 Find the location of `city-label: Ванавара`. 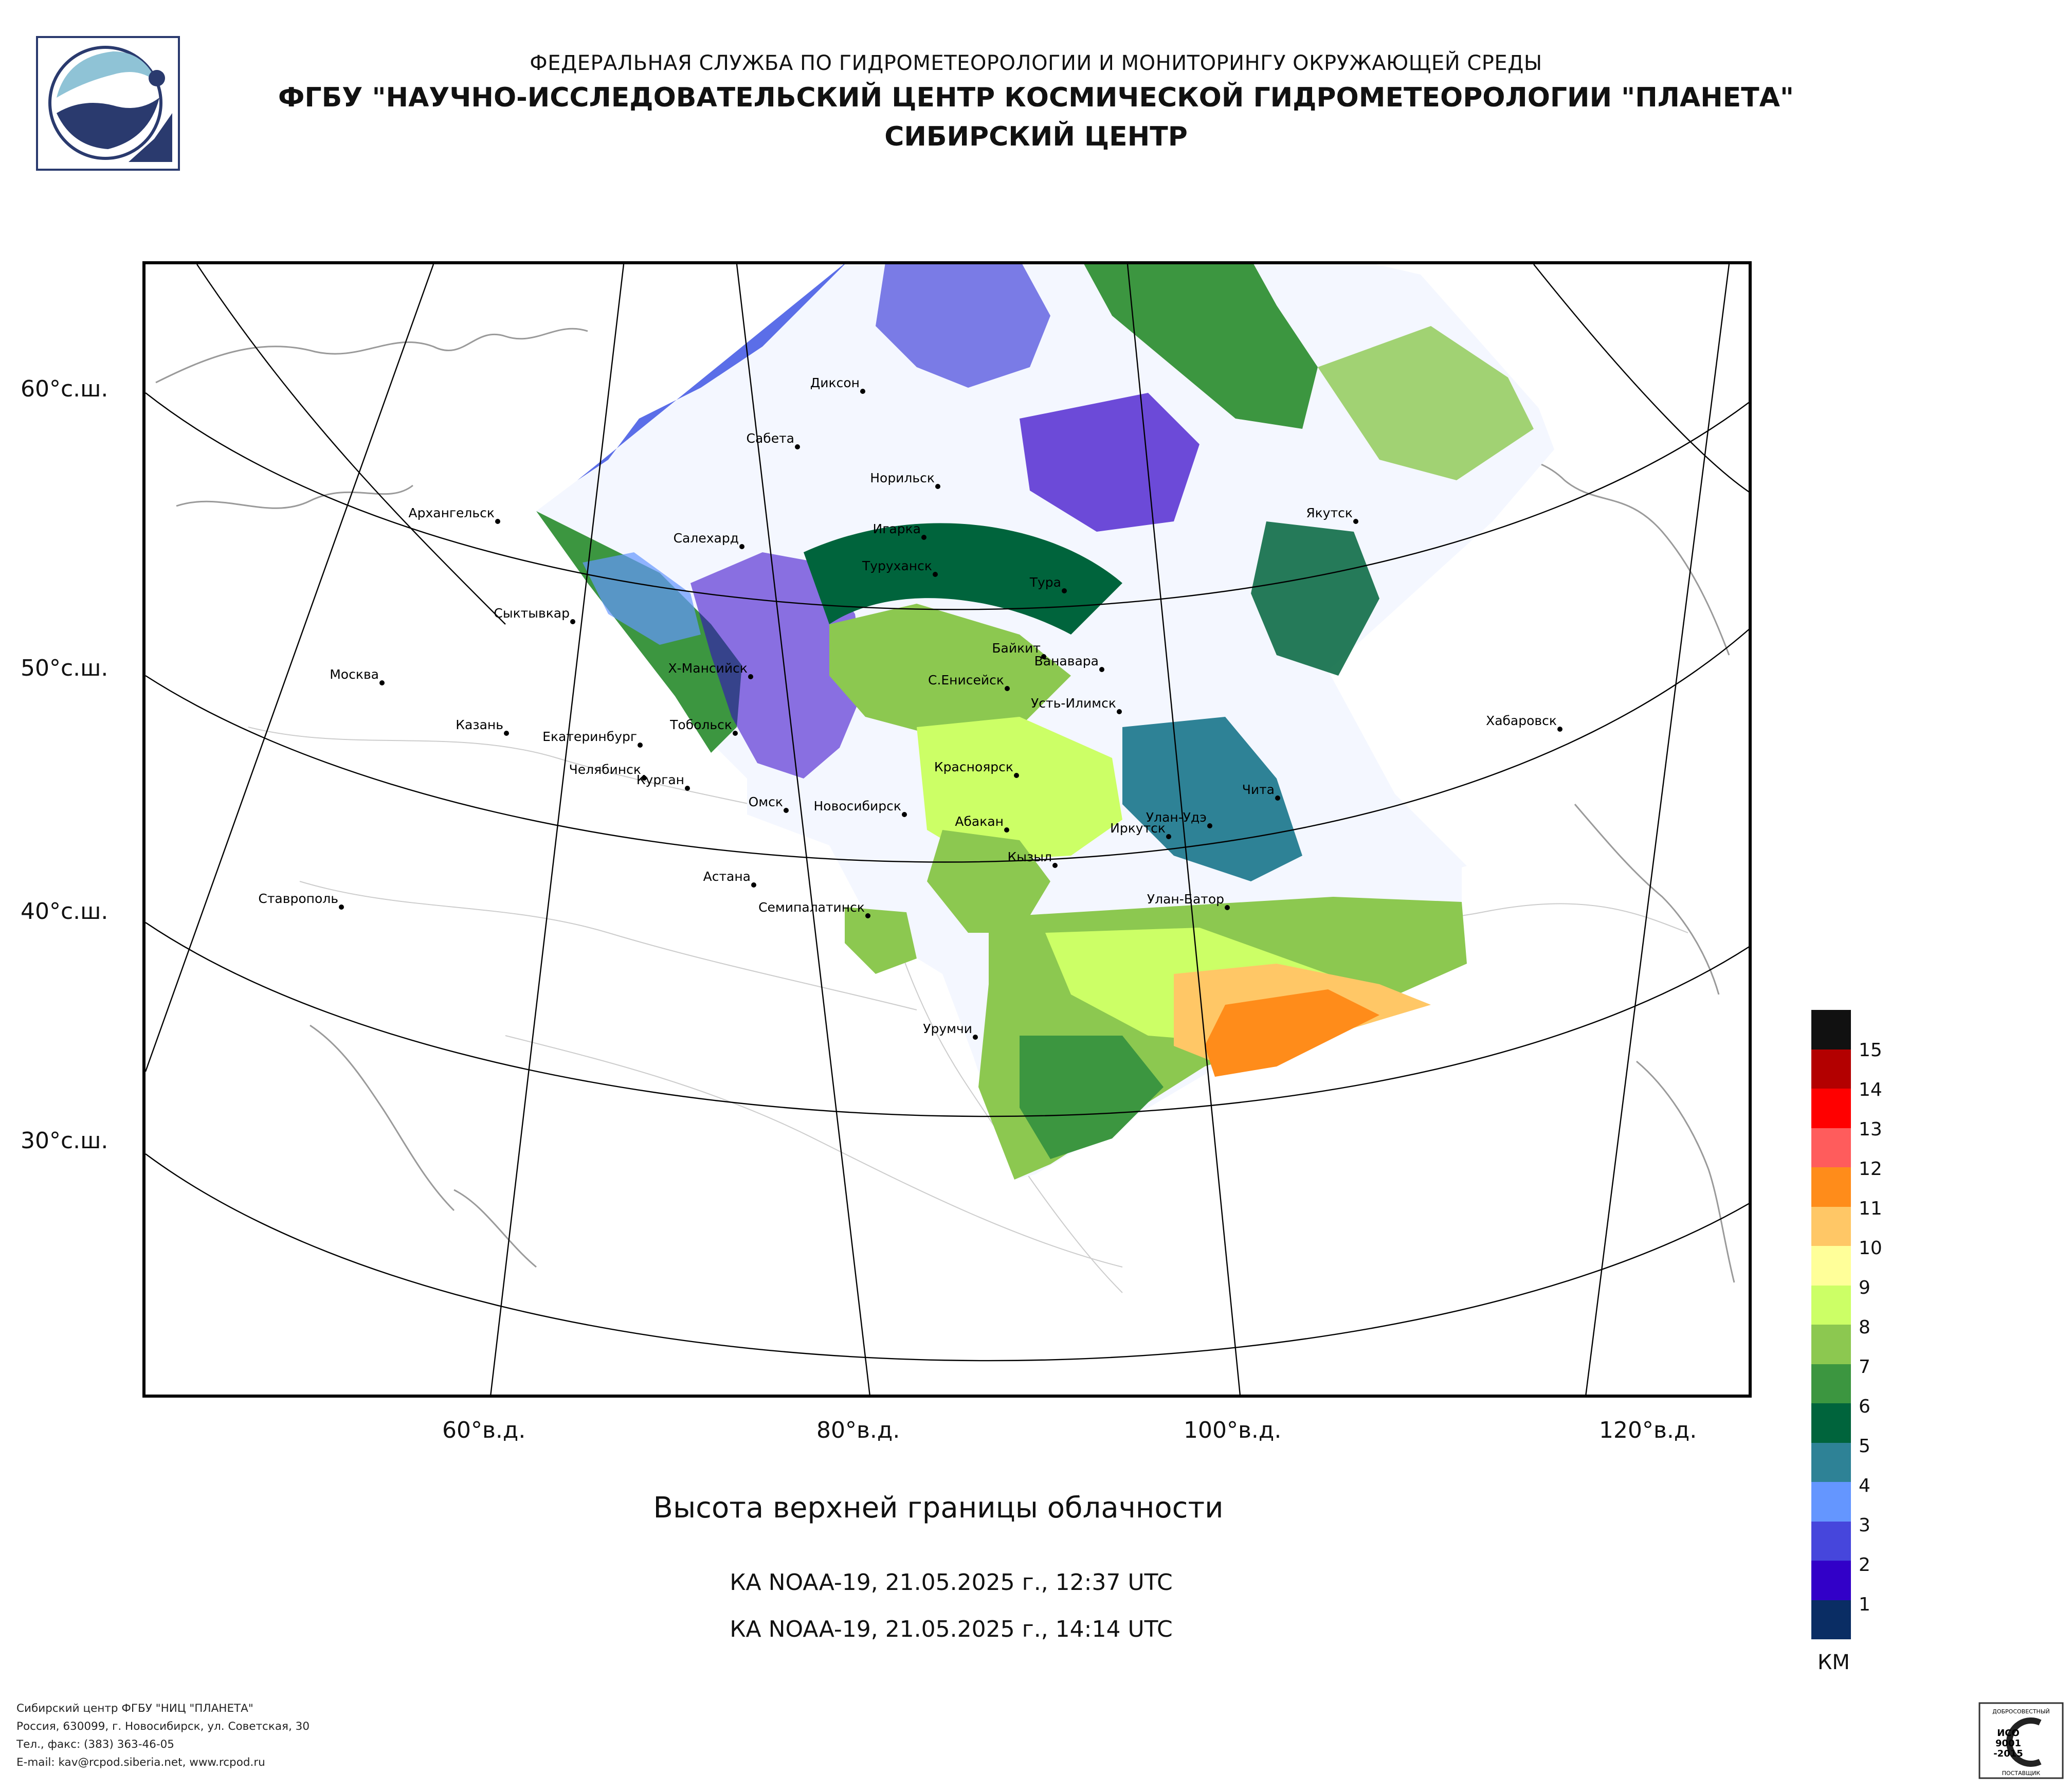

city-label: Ванавара is located at coordinates (1066, 661).